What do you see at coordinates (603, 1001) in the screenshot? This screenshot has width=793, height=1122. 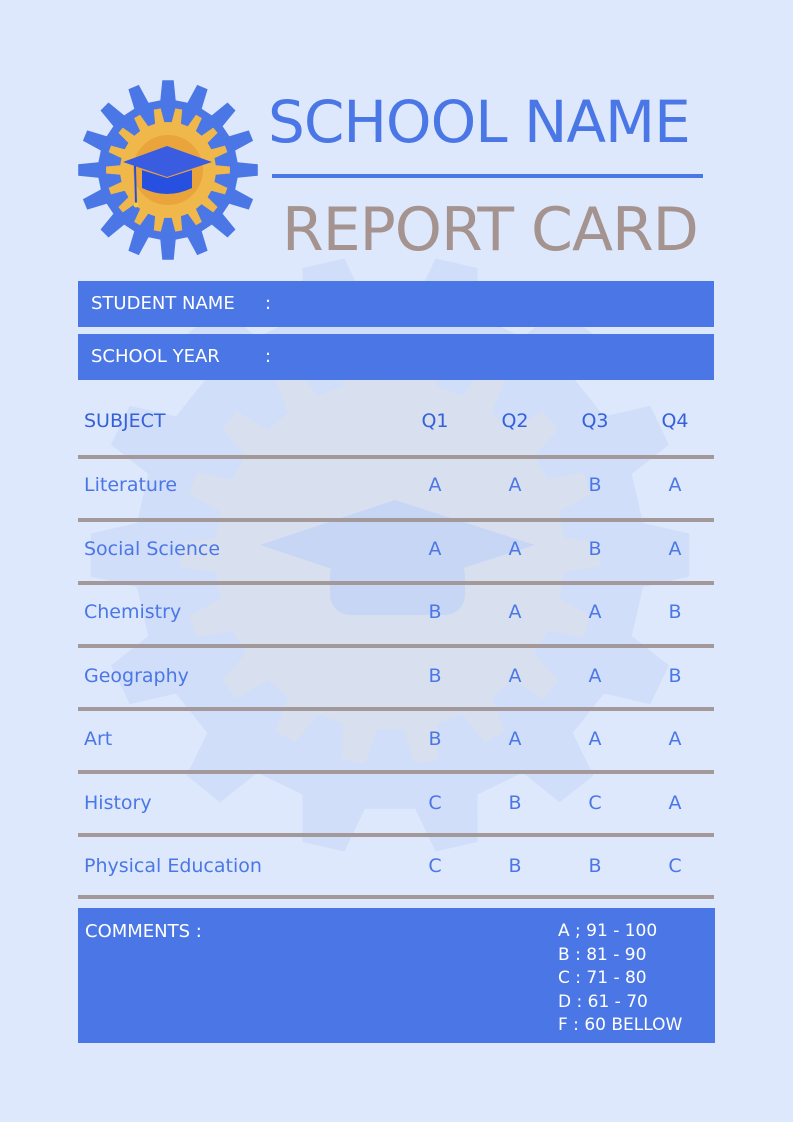 I see `scale-item: D : 61 - 70` at bounding box center [603, 1001].